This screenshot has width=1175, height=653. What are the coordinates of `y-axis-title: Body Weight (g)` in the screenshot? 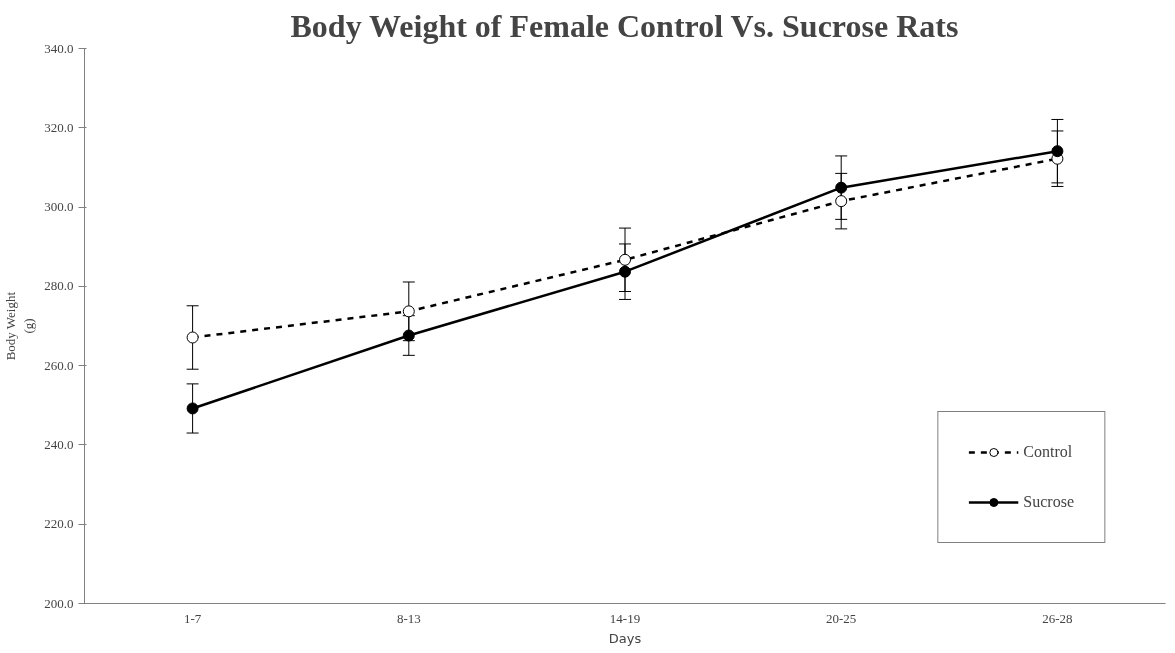 It's located at (20, 326).